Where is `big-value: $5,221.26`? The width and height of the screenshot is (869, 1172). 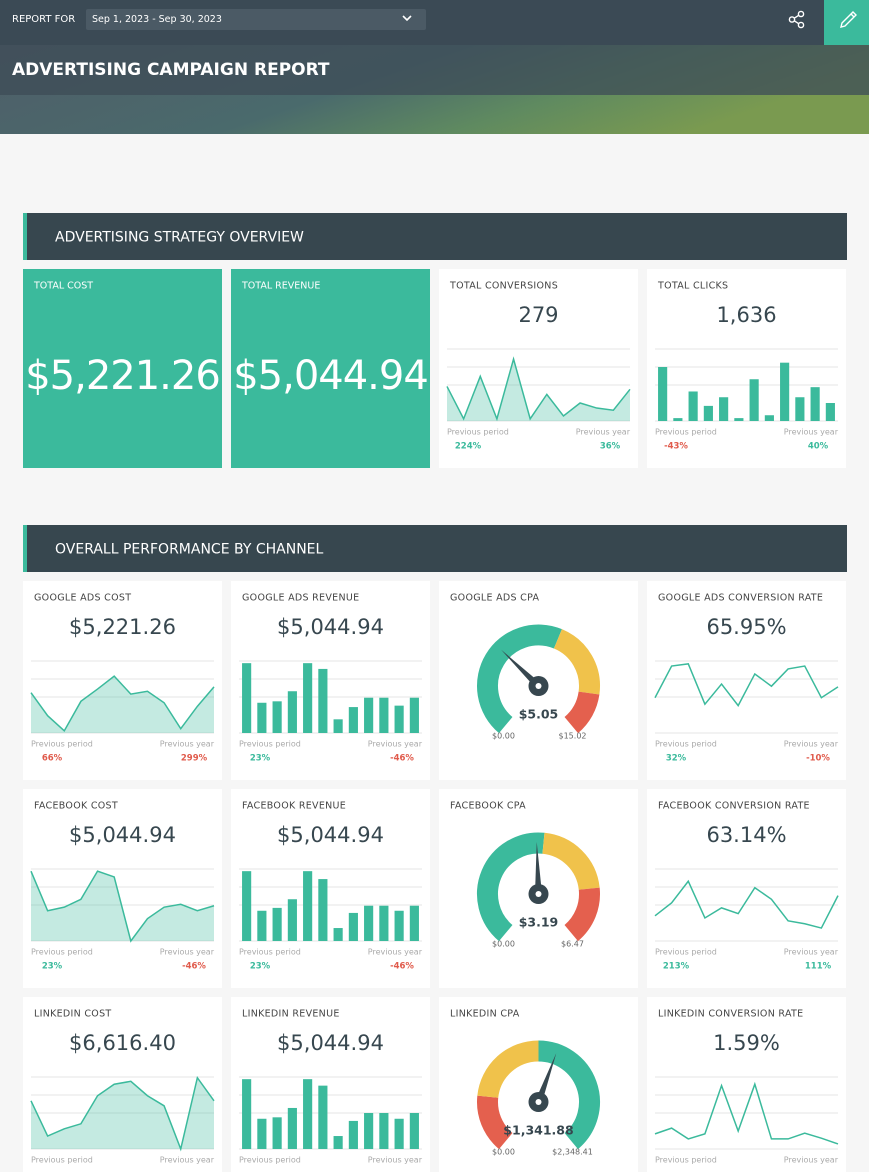 big-value: $5,221.26 is located at coordinates (122, 376).